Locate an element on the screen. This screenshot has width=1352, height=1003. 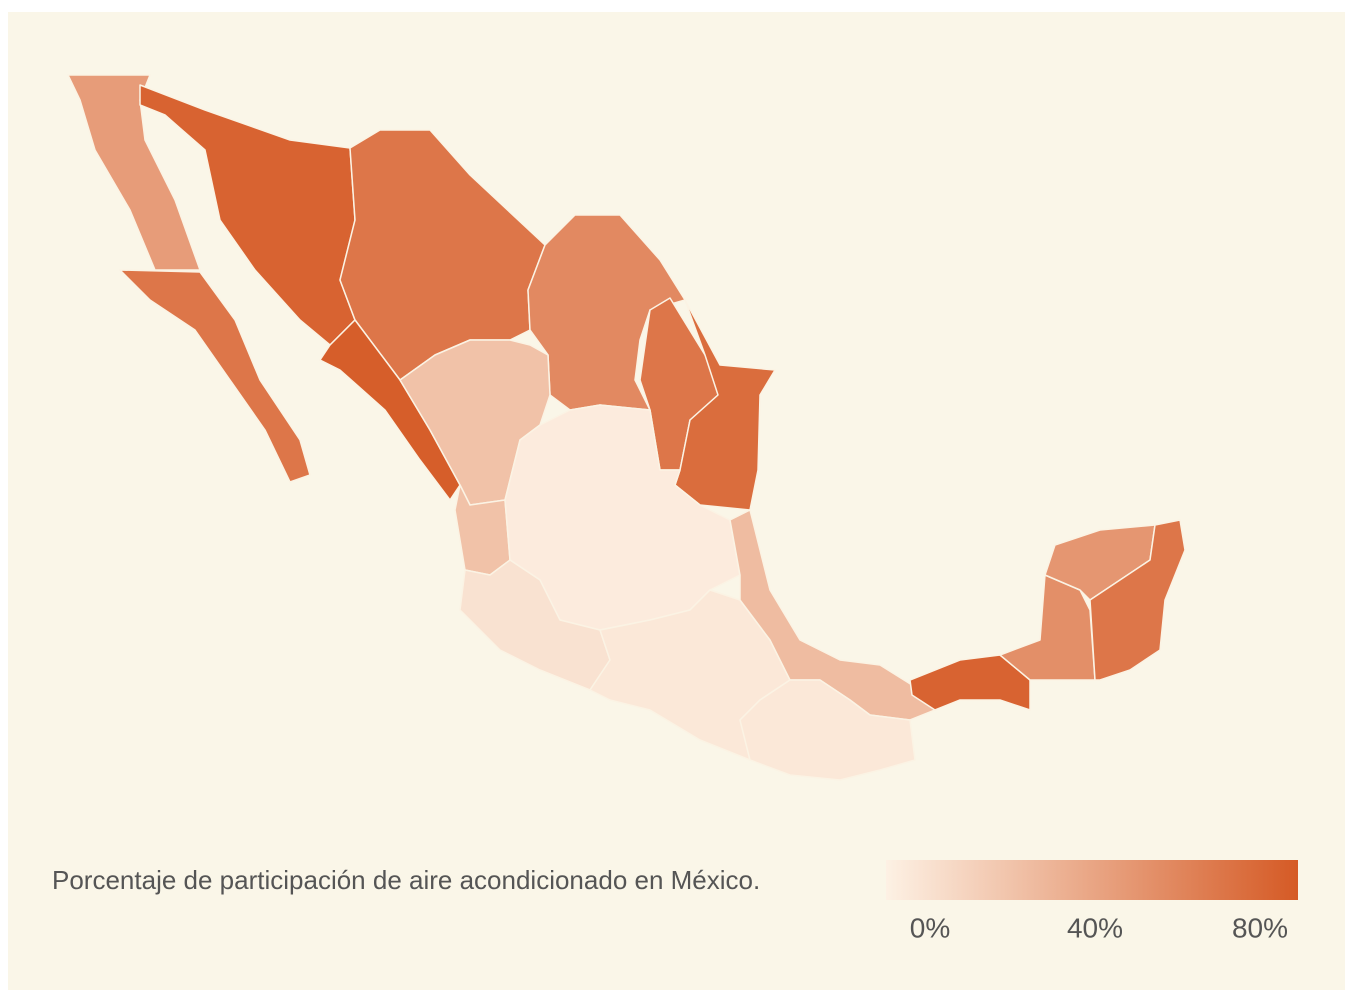
scale-tick-label: 0% is located at coordinates (930, 927).